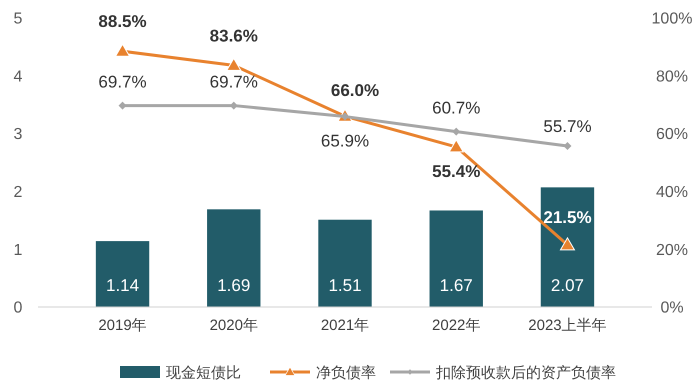  Describe the element at coordinates (234, 325) in the screenshot. I see `x-tick-label: 2020年` at that location.